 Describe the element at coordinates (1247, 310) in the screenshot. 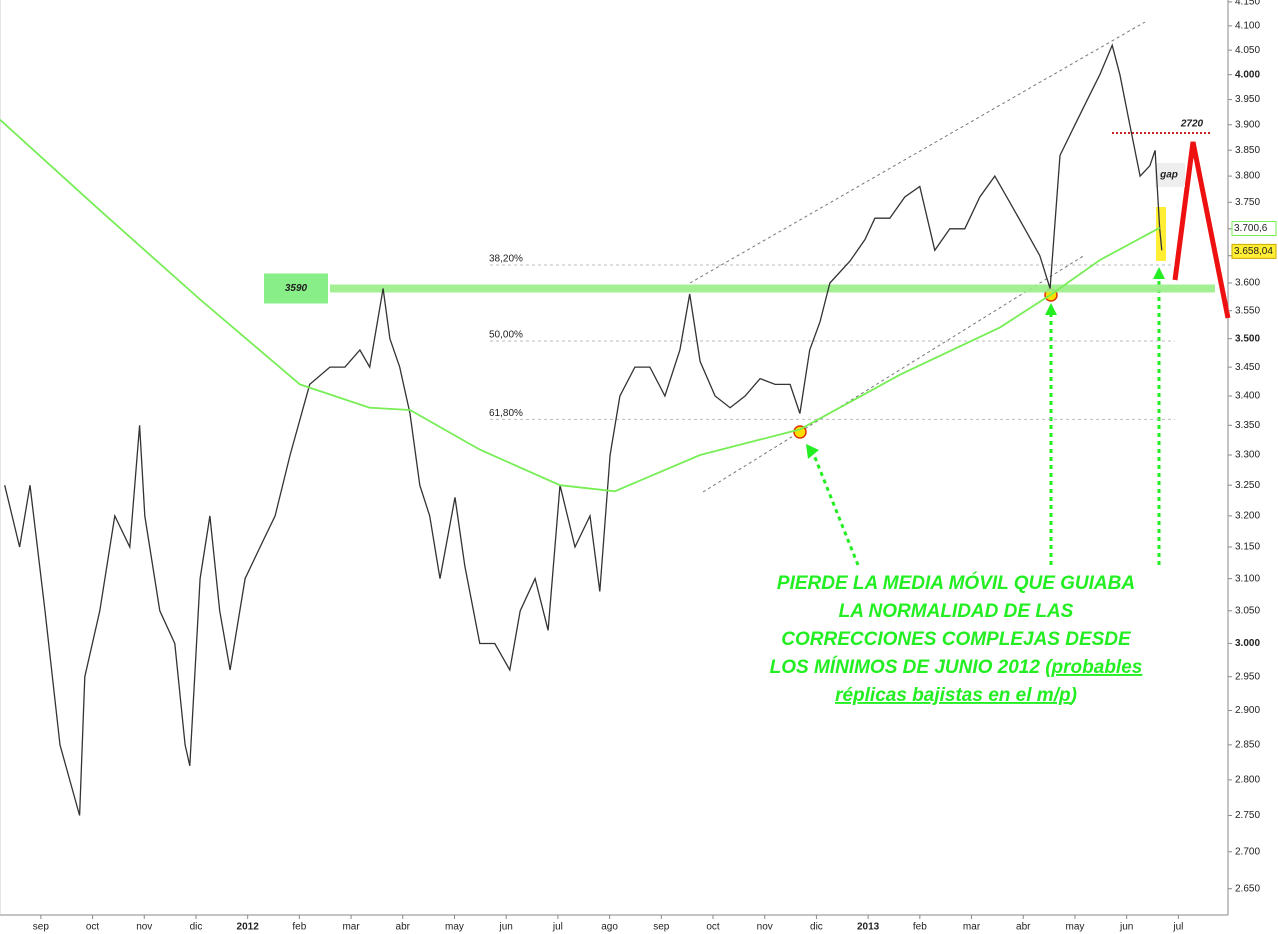

I see `y-tick-label: 3.550` at that location.